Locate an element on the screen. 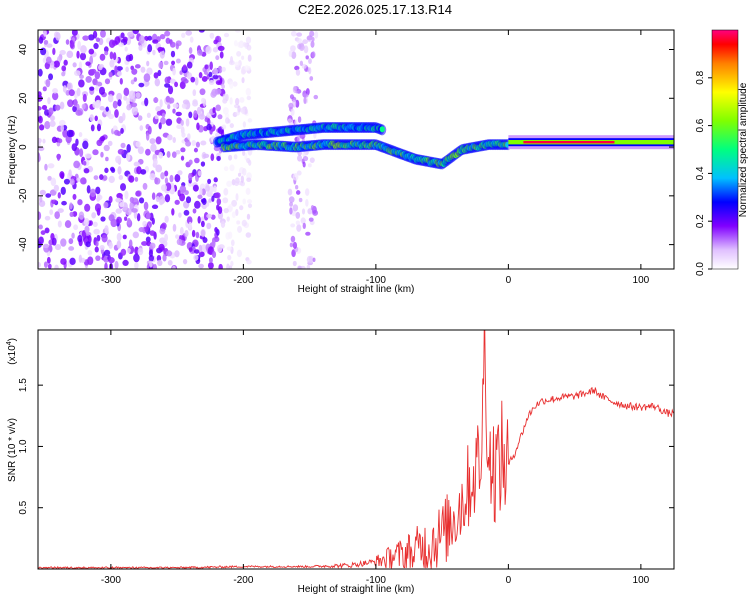 The height and width of the screenshot is (600, 750). snr-x-tick-label: 0 is located at coordinates (509, 580).